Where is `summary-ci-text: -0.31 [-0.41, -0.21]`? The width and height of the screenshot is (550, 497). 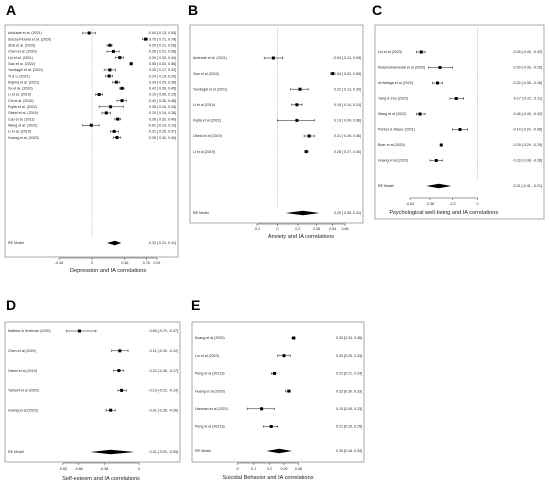
summary-ci-text: -0.31 [-0.41, -0.21] is located at coordinates (527, 186).